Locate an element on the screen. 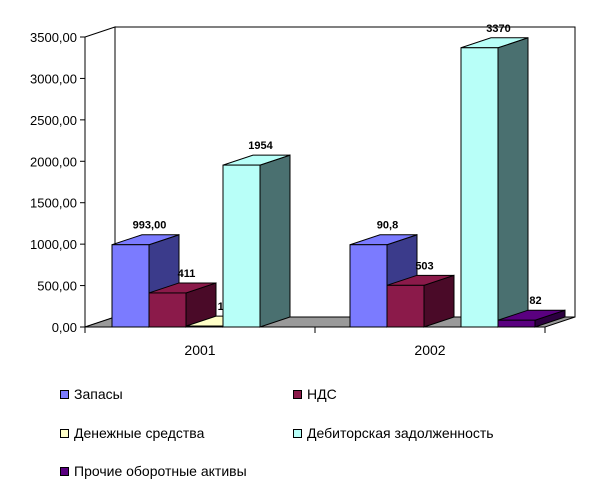 This screenshot has width=607, height=497. data-label: 90,8 is located at coordinates (387, 226).